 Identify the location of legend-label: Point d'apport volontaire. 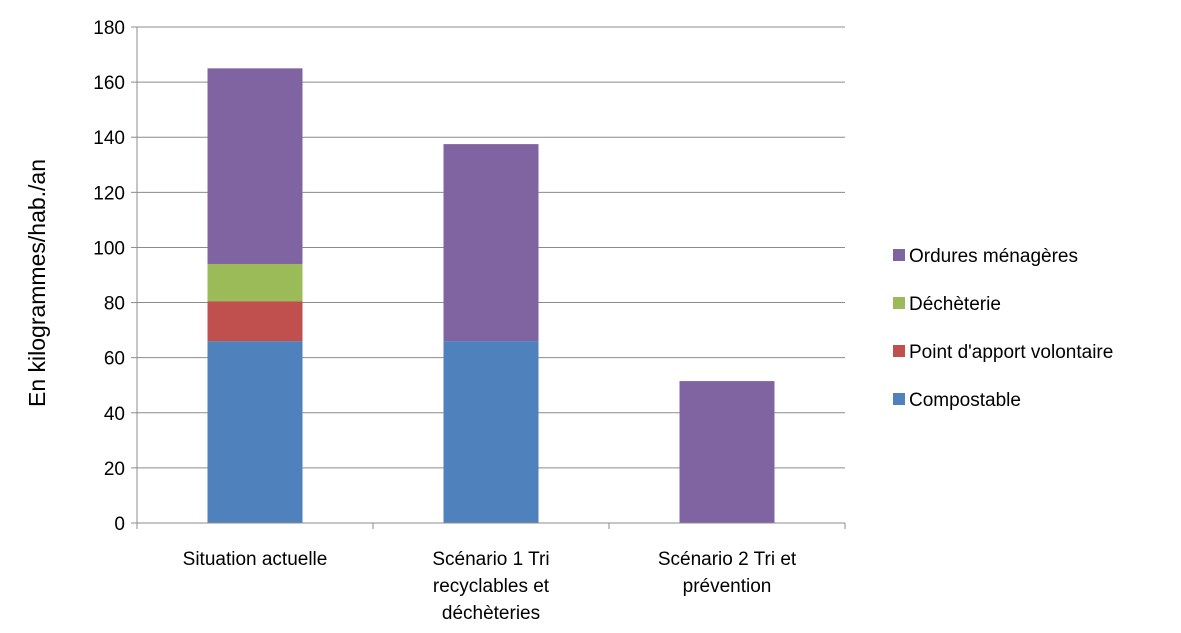
(1011, 352).